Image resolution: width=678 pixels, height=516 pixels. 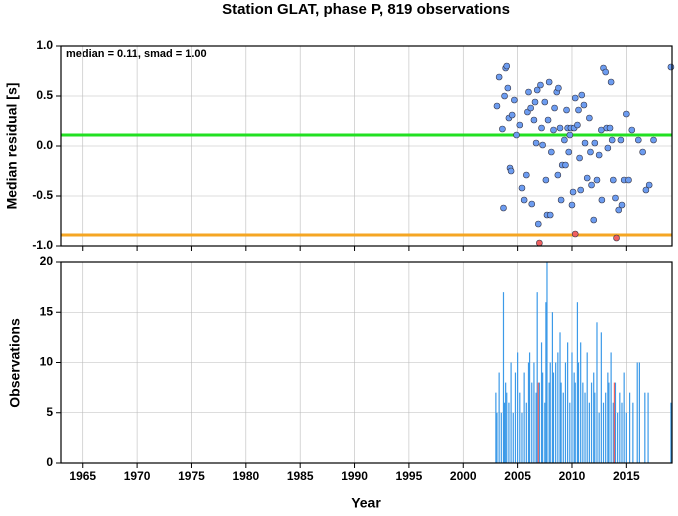 What do you see at coordinates (300, 476) in the screenshot?
I see `x-tick-label: 1985` at bounding box center [300, 476].